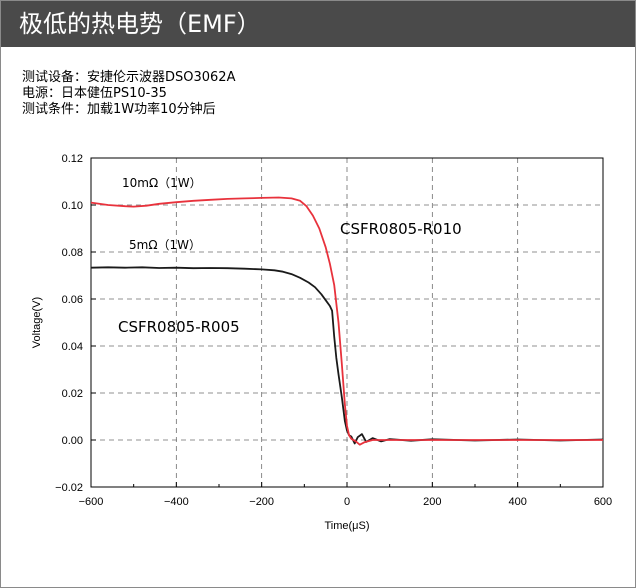  Describe the element at coordinates (603, 502) in the screenshot. I see `x-tick-label: 600` at that location.